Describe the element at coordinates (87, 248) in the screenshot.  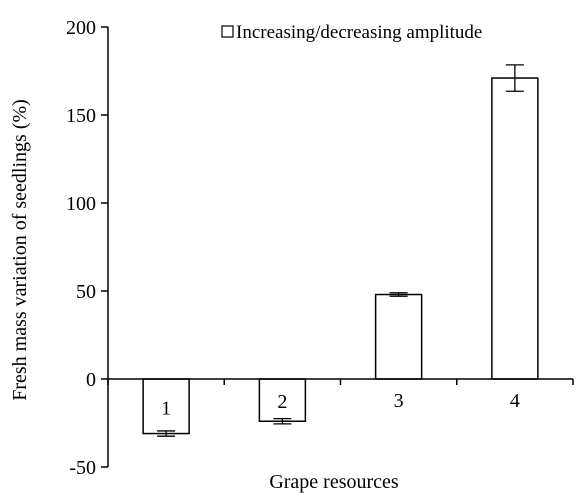
I see `y-axis-ticks: -50 0 50 100 150 200` at that location.